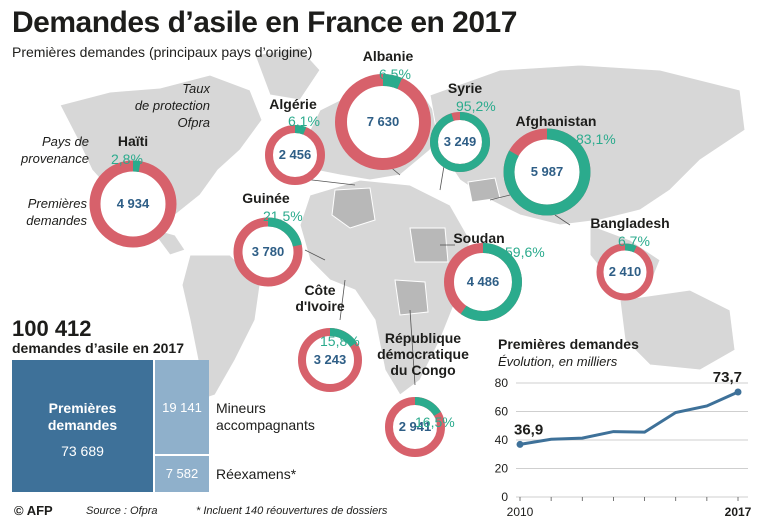 The width and height of the screenshot is (768, 529). I want to click on country-name: Haïti, so click(133, 141).